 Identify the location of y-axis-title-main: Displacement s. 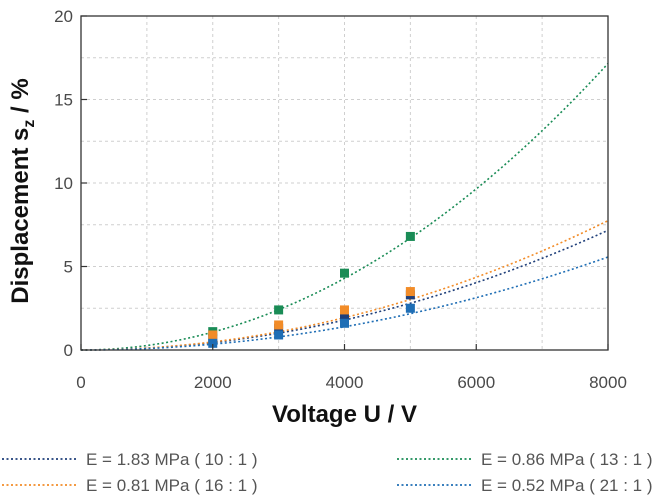
(20, 216).